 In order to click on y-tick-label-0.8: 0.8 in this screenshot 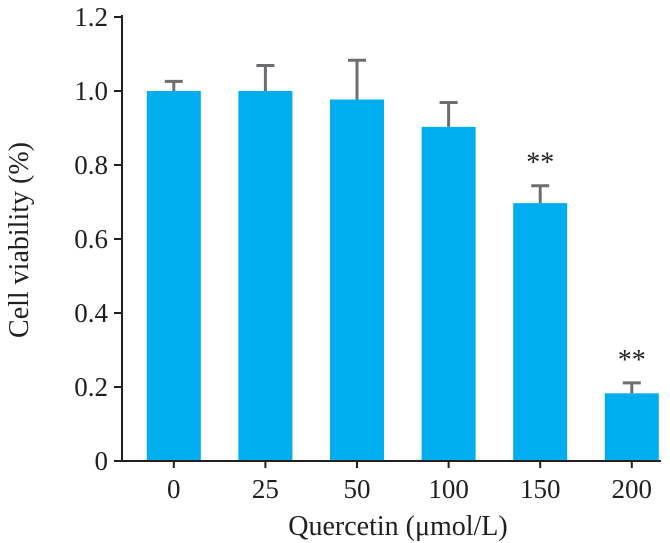, I will do `click(91, 165)`.